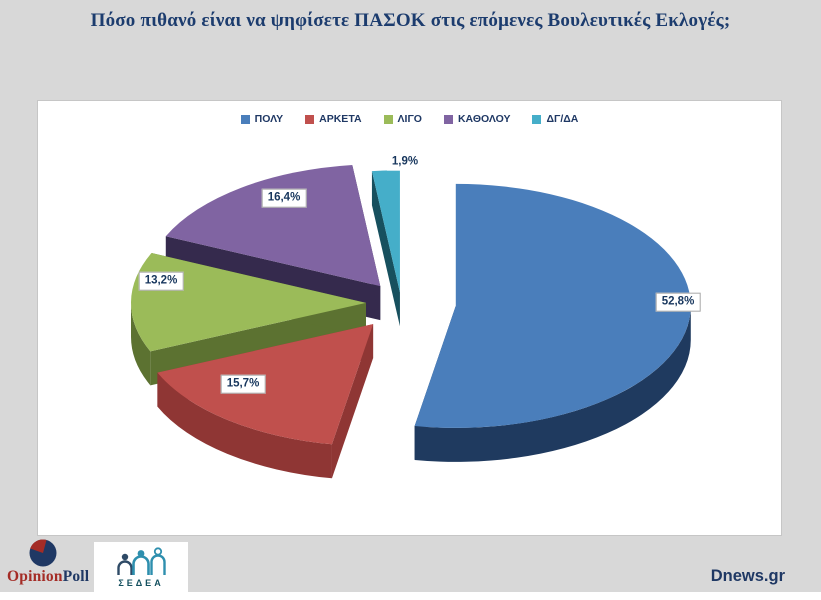 The width and height of the screenshot is (821, 600). I want to click on legend-label: ΔΓ/ΔΑ, so click(562, 119).